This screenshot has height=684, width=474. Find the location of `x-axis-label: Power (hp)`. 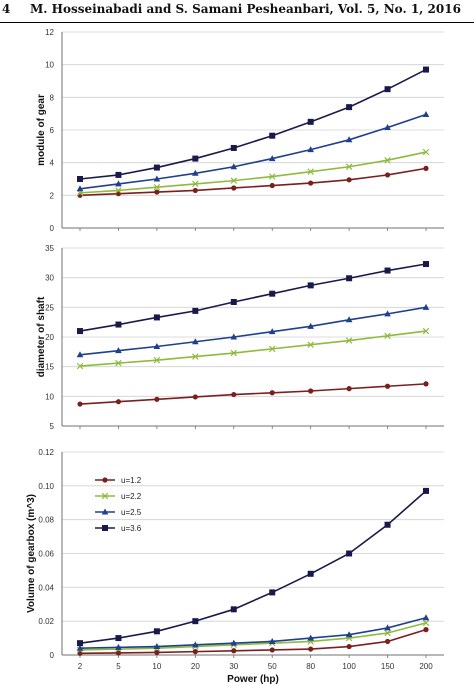

x-axis-label: Power (hp) is located at coordinates (253, 679).